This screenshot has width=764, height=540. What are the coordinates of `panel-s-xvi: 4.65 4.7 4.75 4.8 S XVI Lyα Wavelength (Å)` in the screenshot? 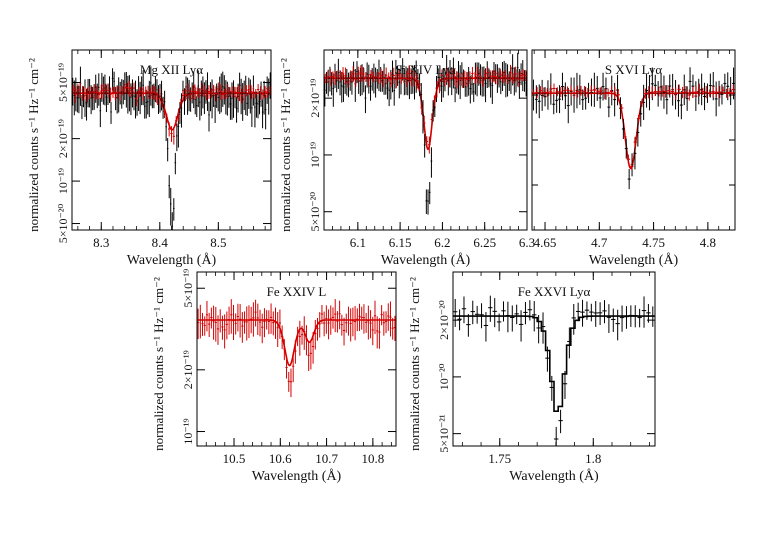 It's located at (633, 158).